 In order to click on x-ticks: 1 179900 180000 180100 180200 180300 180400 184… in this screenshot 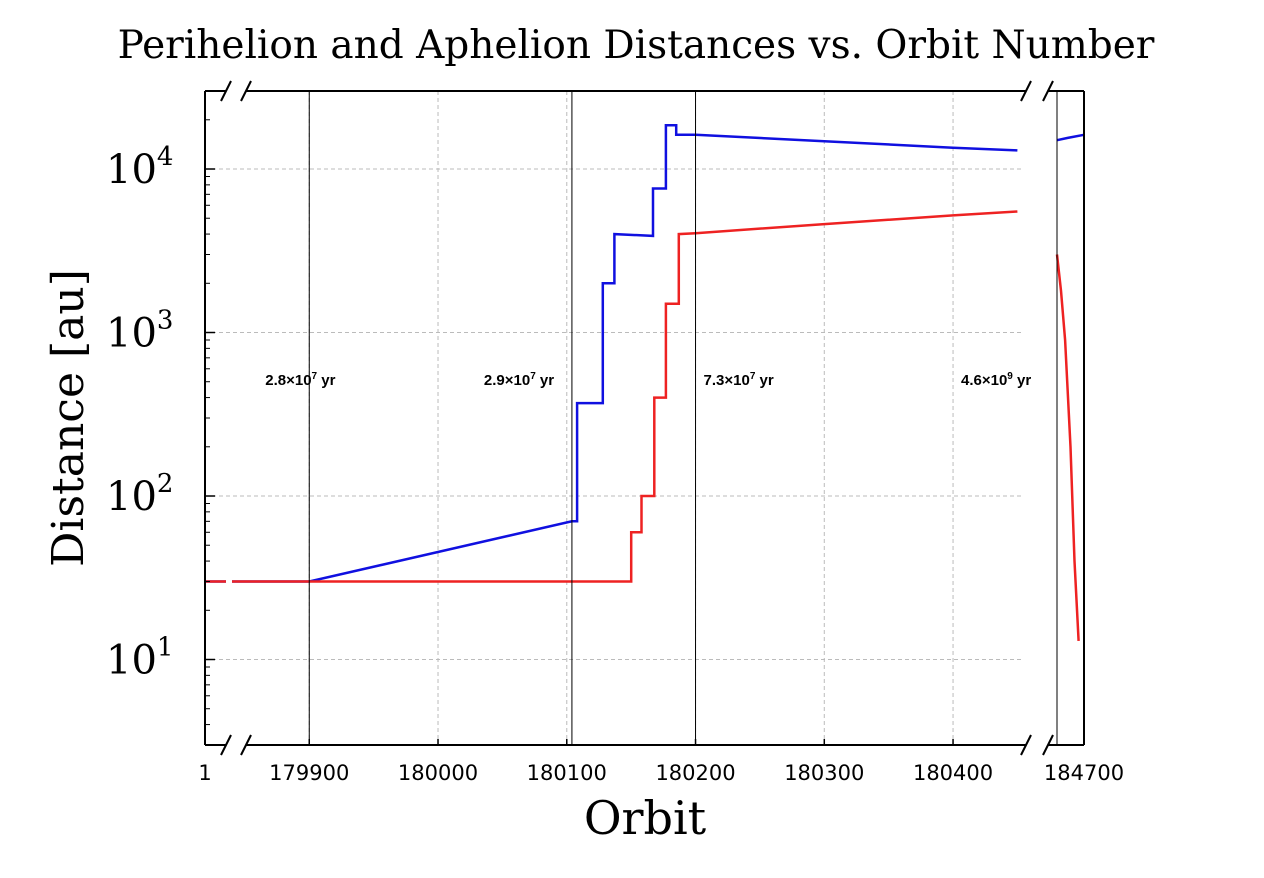, I will do `click(661, 762)`.